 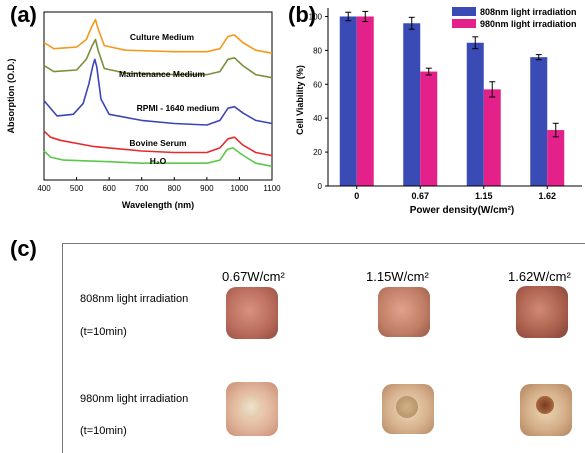 I want to click on y-axis-title-b: Cell Viability (%), so click(x=300, y=100).